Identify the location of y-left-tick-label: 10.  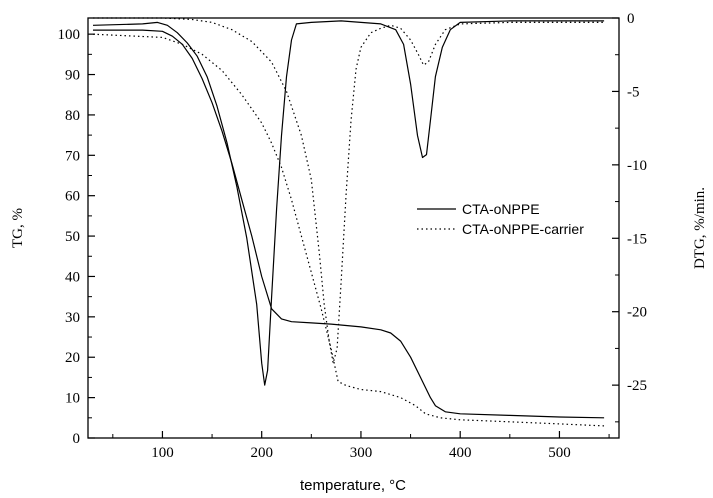
(72, 399).